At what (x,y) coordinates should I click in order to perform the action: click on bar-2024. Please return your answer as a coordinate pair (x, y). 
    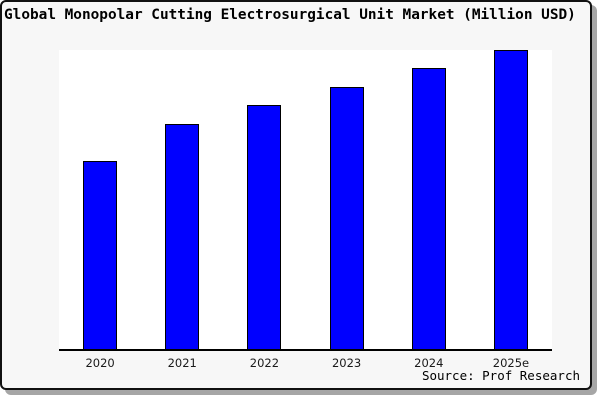
    Looking at the image, I should click on (428, 208).